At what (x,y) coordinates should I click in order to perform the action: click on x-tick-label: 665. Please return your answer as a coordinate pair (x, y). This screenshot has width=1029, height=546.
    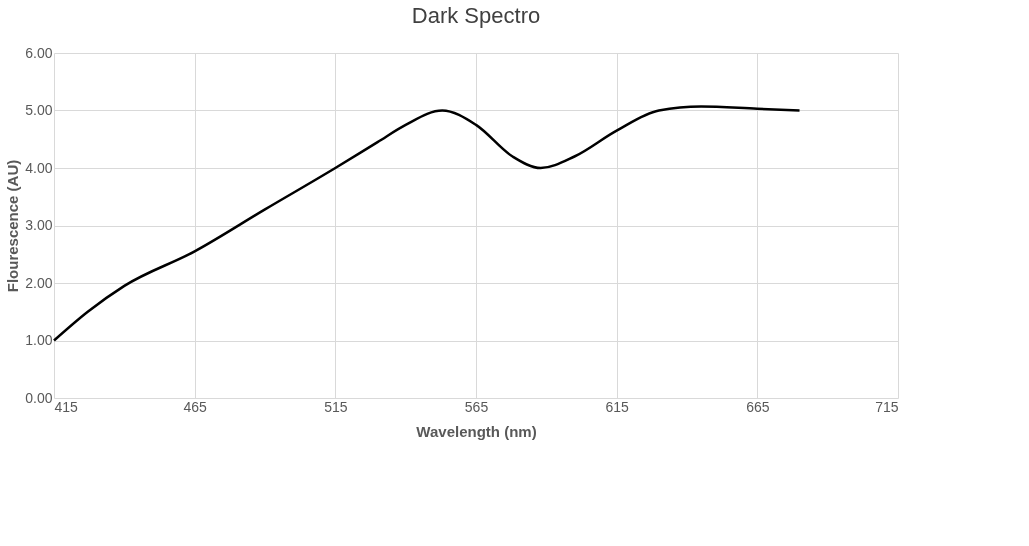
    Looking at the image, I should click on (758, 406).